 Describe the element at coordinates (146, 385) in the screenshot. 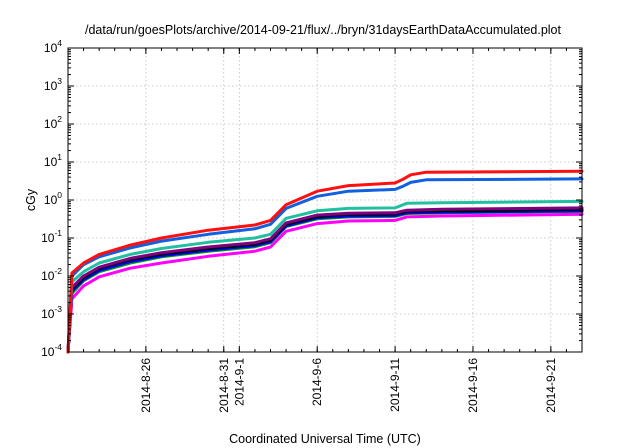

I see `x-tick-label: 2014-8-26` at that location.